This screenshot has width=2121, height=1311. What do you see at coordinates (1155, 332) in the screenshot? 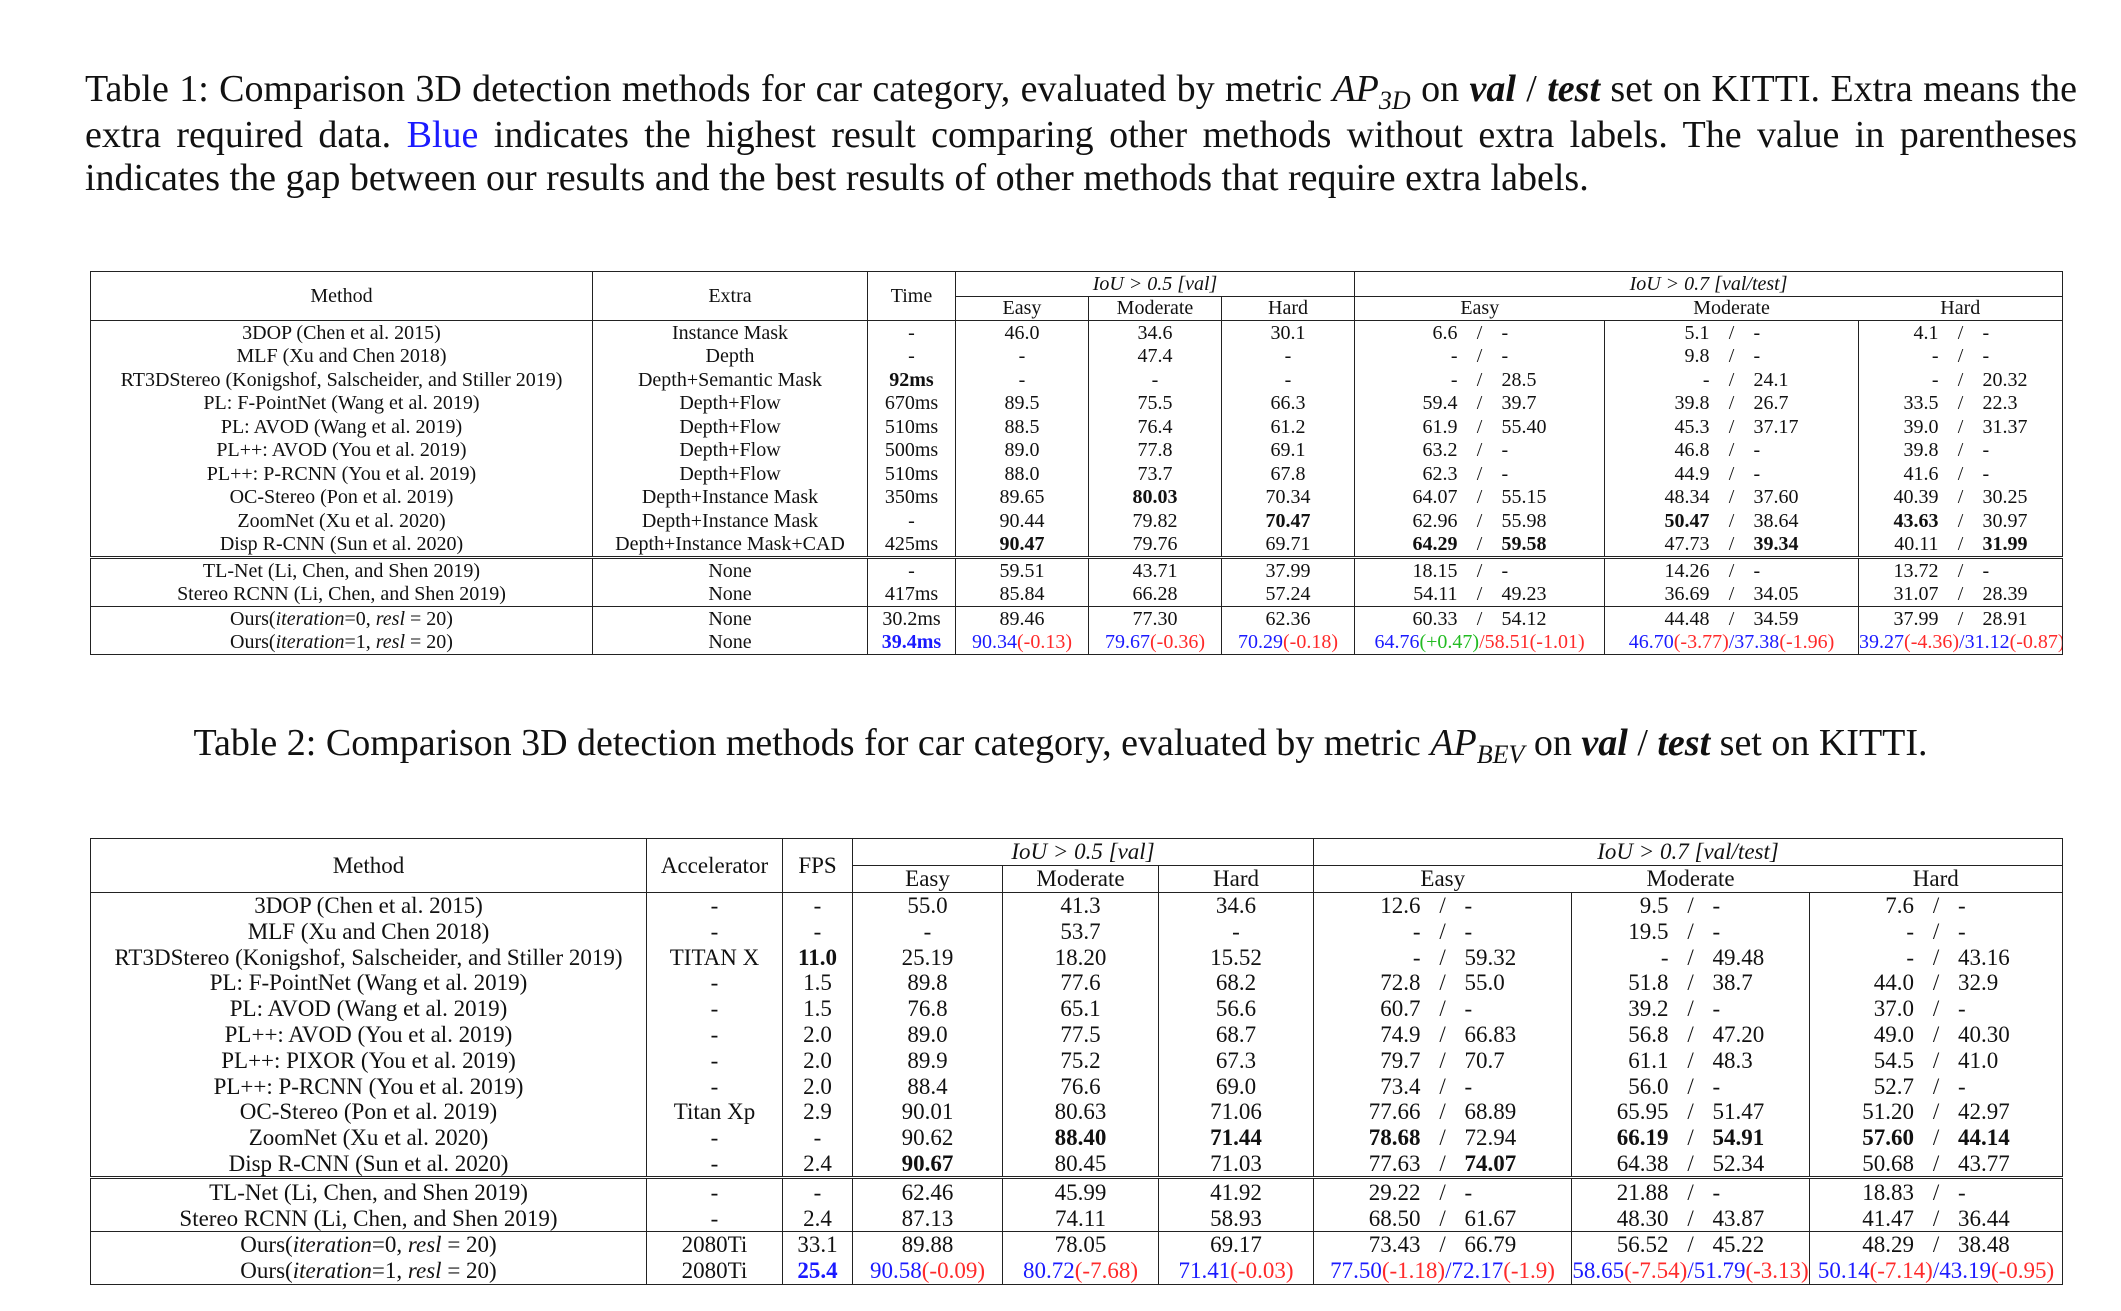
I see `moderate-cell: 34.6` at bounding box center [1155, 332].